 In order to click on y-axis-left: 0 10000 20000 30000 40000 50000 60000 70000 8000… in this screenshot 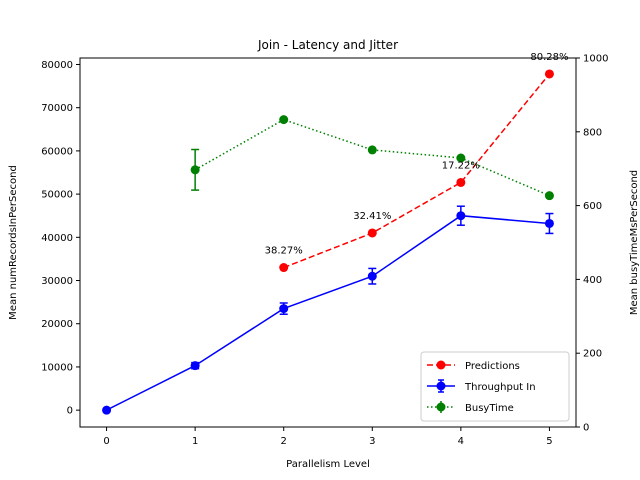, I will do `click(60, 238)`.